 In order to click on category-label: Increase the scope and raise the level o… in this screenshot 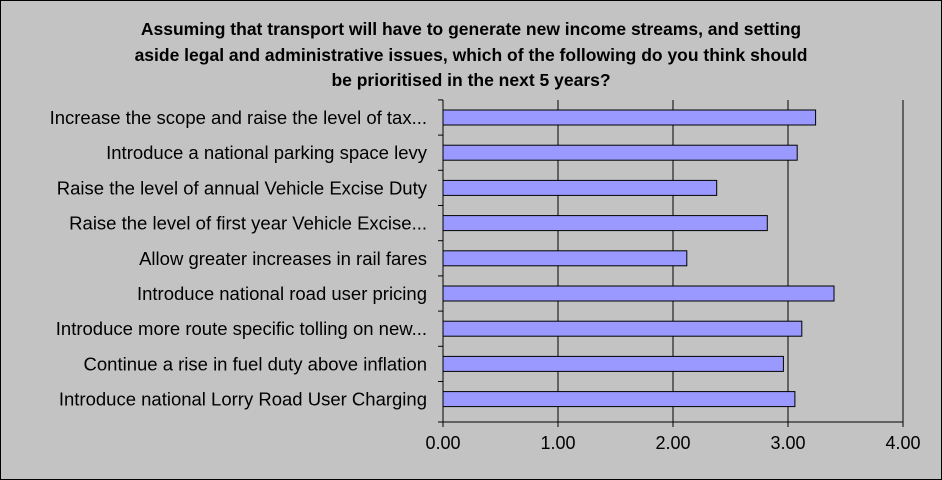, I will do `click(238, 117)`.